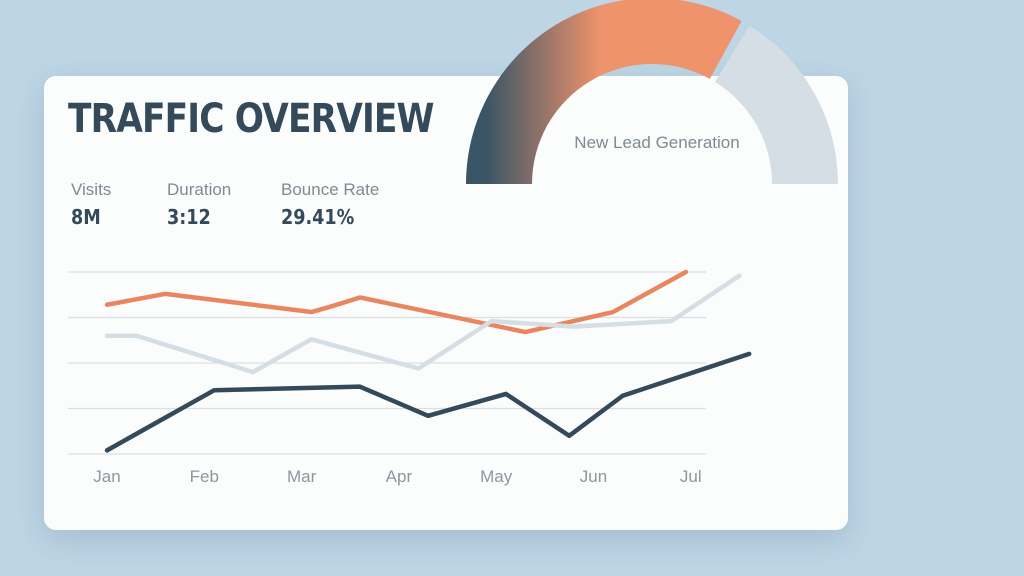 The width and height of the screenshot is (1024, 576). I want to click on metric-label: Duration, so click(199, 189).